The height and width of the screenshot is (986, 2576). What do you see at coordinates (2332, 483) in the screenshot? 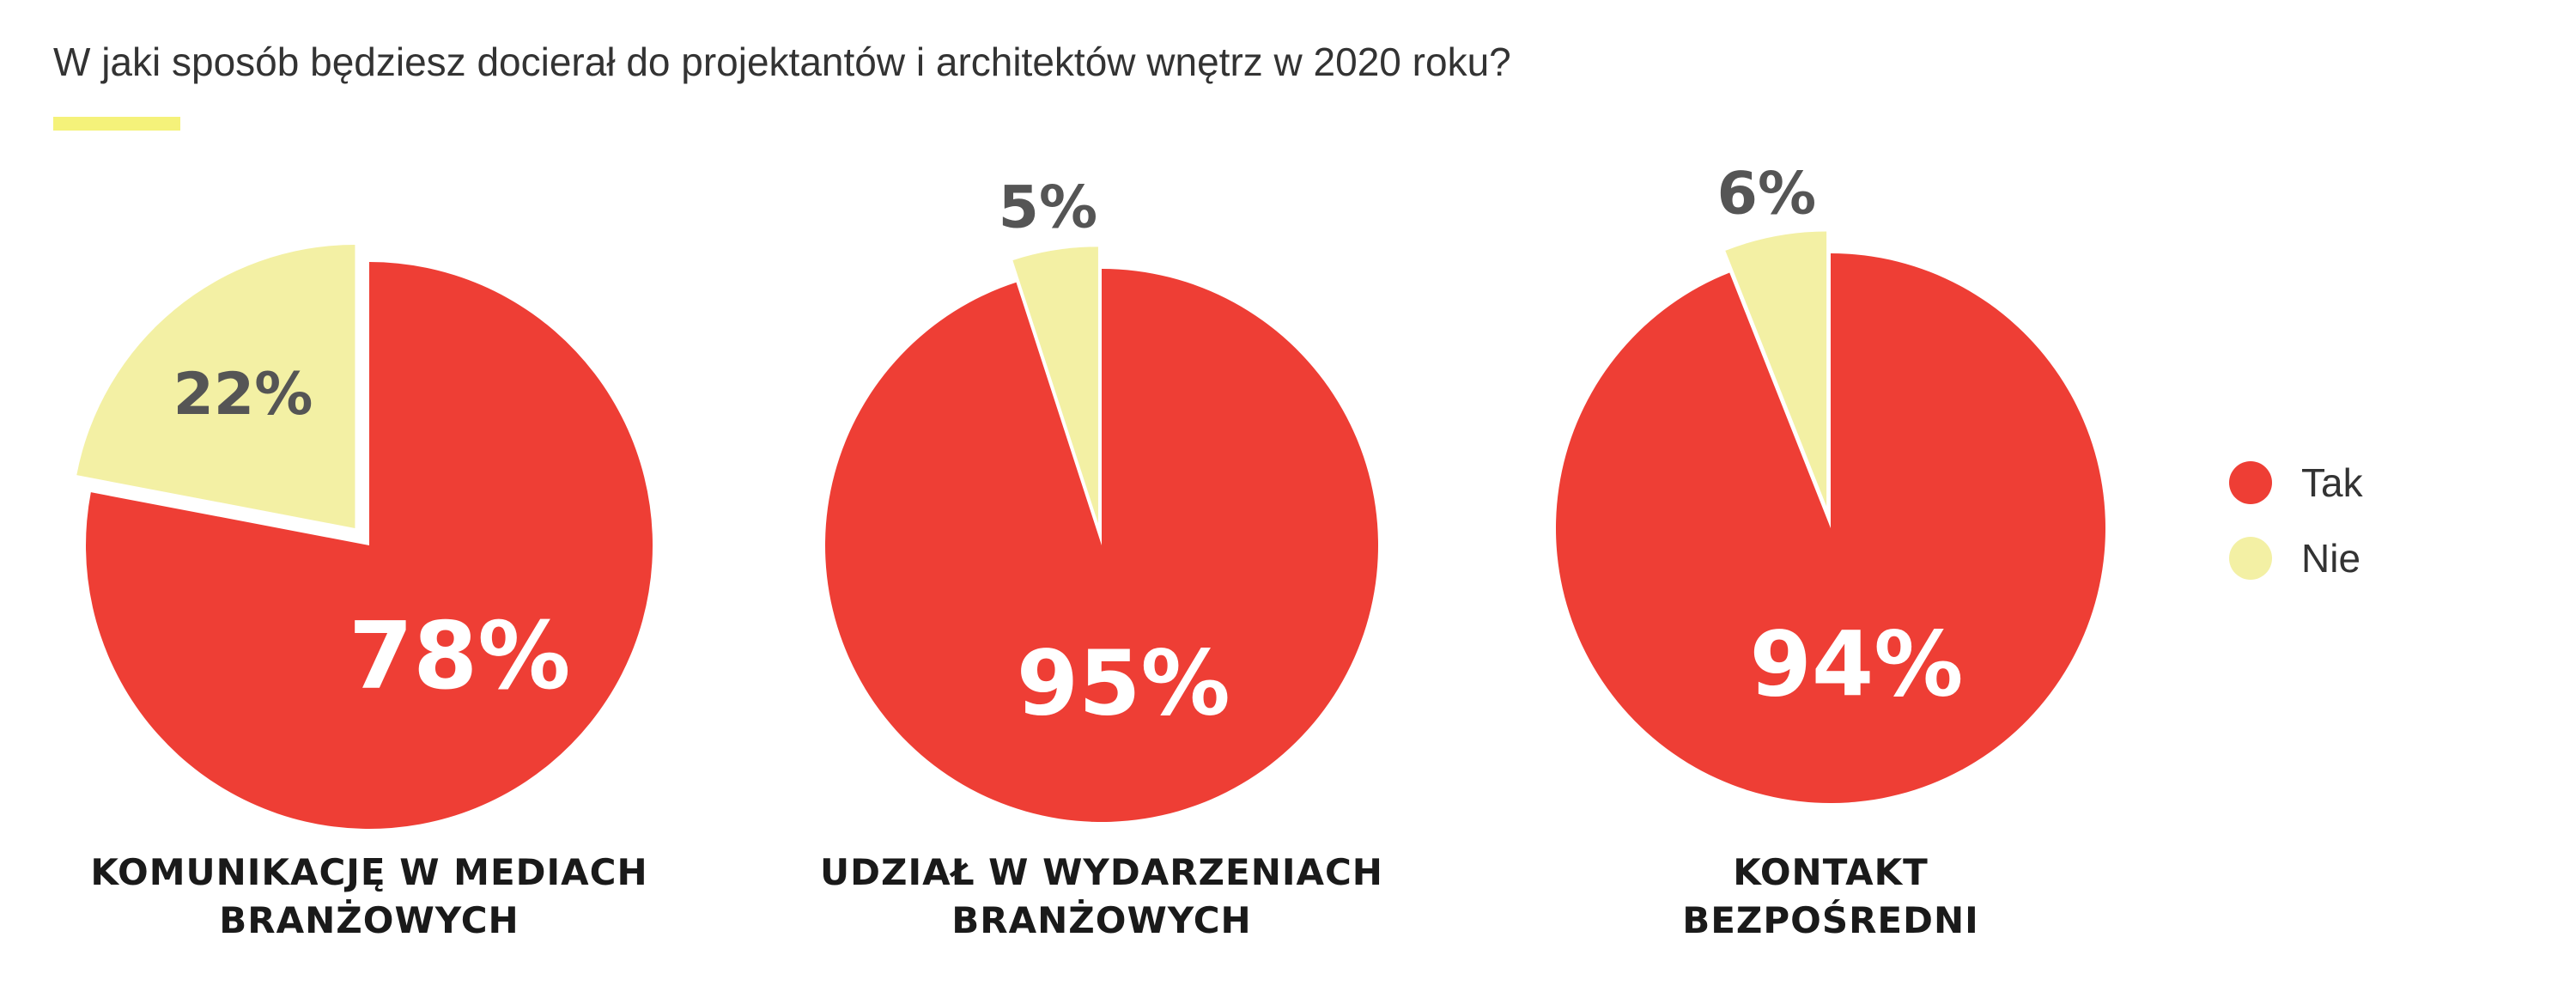
I see `legend-label: Tak` at bounding box center [2332, 483].